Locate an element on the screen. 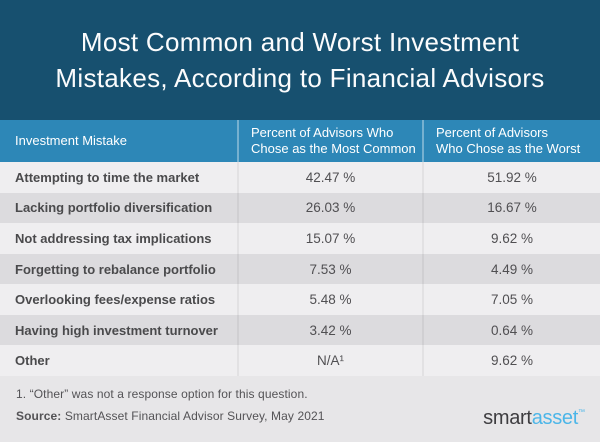 The image size is (600, 442). cell-mistake: Having high investment turnover is located at coordinates (116, 330).